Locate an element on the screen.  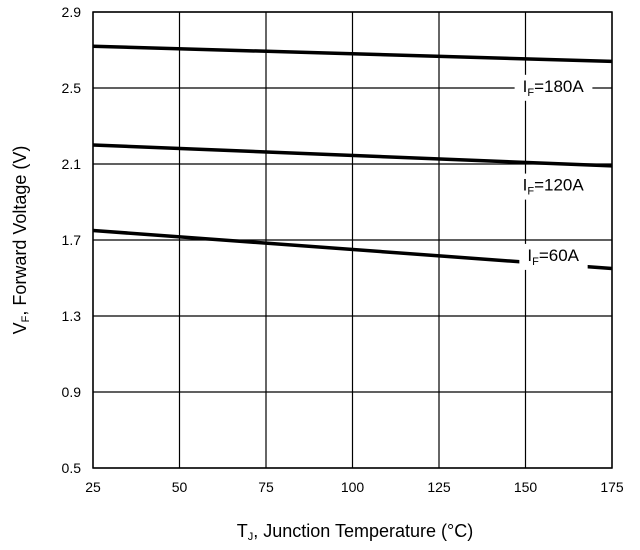
y-tick-label: 1.7 is located at coordinates (72, 240).